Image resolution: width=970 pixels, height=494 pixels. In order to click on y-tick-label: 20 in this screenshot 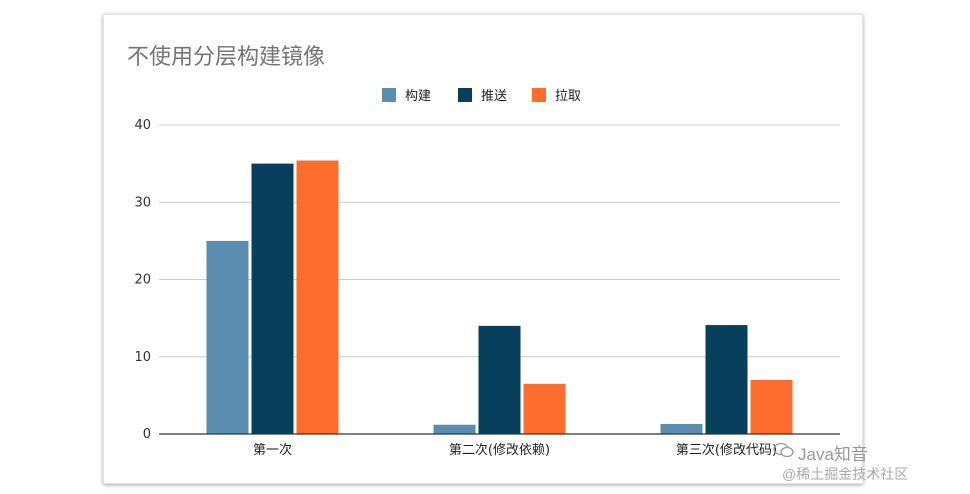, I will do `click(142, 280)`.